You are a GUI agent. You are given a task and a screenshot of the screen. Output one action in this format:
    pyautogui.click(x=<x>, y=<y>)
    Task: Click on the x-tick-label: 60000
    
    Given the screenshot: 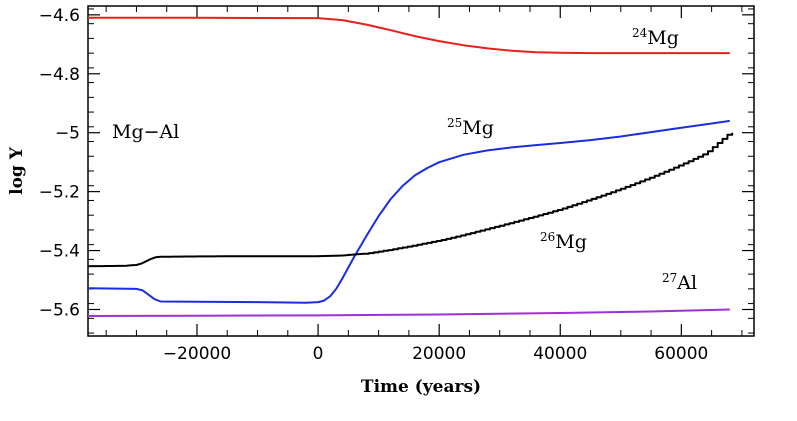 What is the action you would take?
    pyautogui.click(x=681, y=354)
    